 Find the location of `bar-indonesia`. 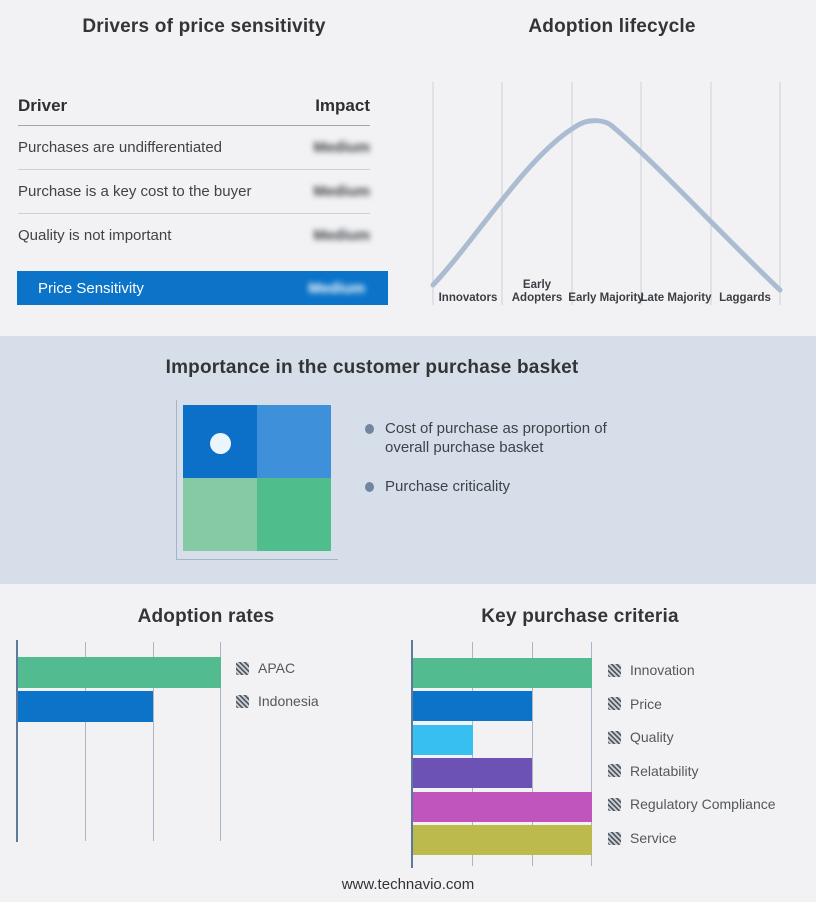

bar-indonesia is located at coordinates (86, 706).